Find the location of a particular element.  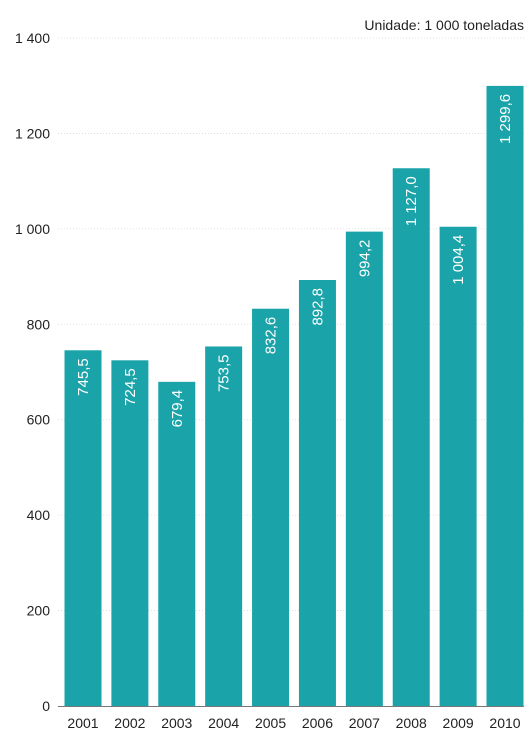

x-tick-label: 2010 is located at coordinates (504, 723).